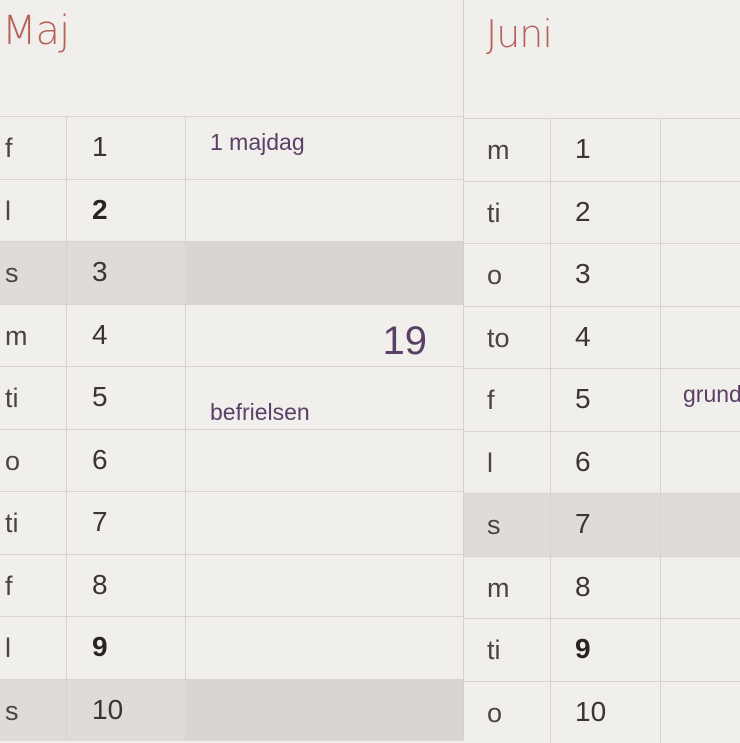 The height and width of the screenshot is (743, 740). I want to click on weekday-cell: to, so click(507, 338).